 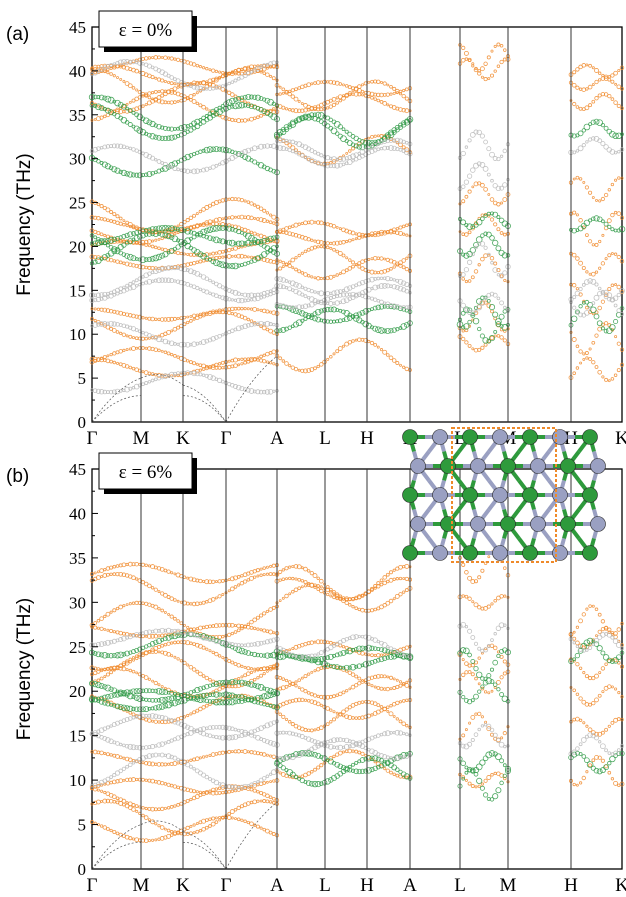 I want to click on kpoint-label: L, so click(x=325, y=438).